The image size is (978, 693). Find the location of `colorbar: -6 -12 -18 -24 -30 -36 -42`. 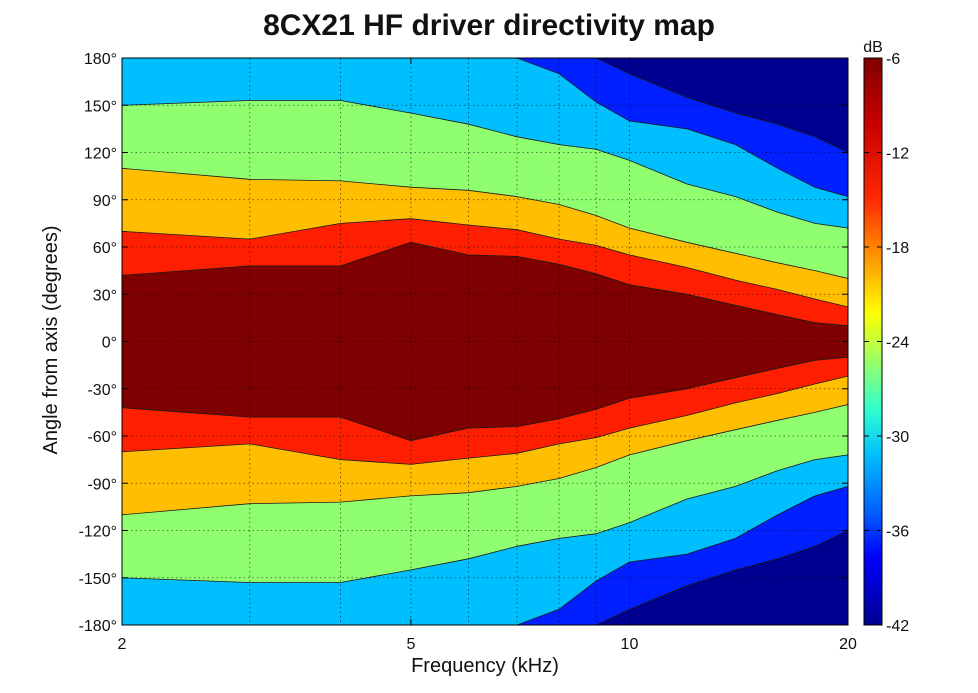

colorbar: -6 -12 -18 -24 -30 -36 -42 is located at coordinates (886, 343).